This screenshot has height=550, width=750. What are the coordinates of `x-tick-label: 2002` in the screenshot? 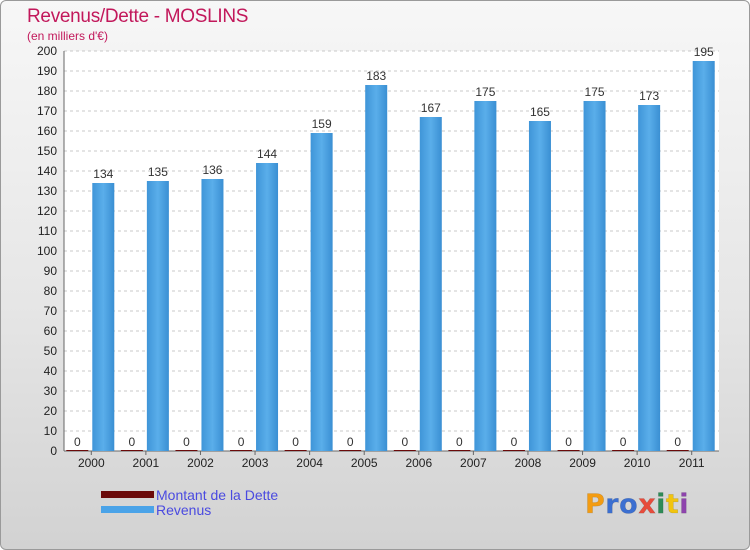 It's located at (200, 463).